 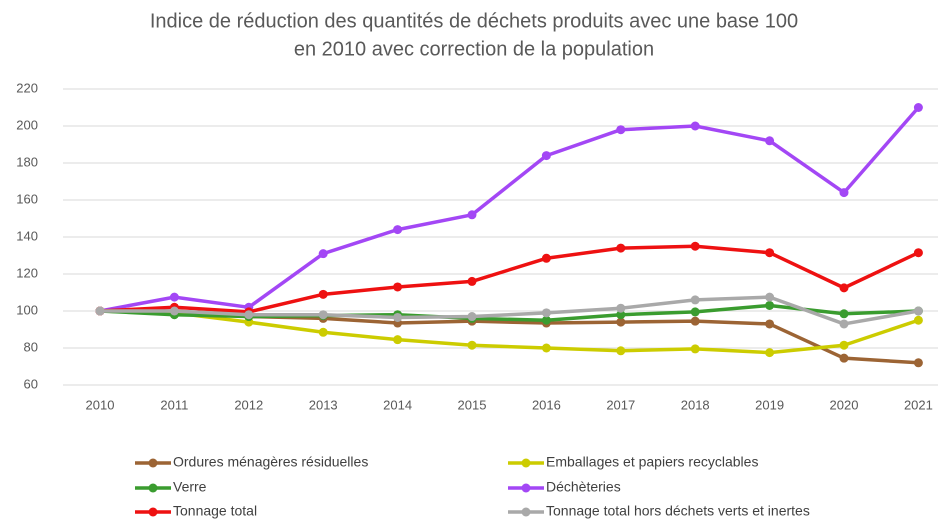 I want to click on x-tick-label: 2011, so click(x=174, y=404).